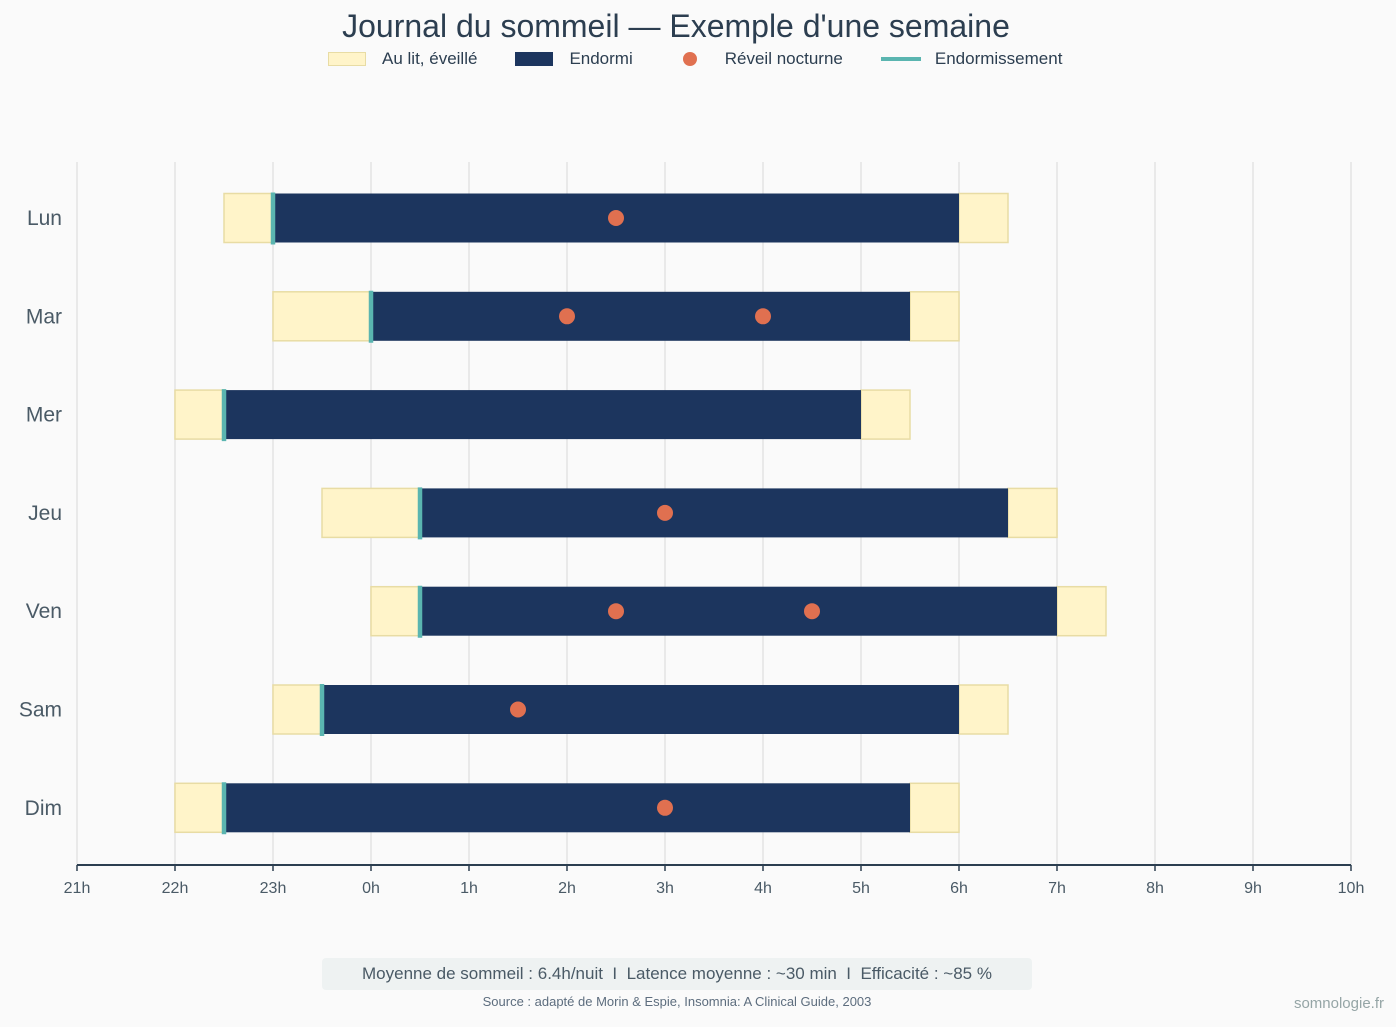  What do you see at coordinates (690, 59) in the screenshot?
I see `legend-swatch-night-waking` at bounding box center [690, 59].